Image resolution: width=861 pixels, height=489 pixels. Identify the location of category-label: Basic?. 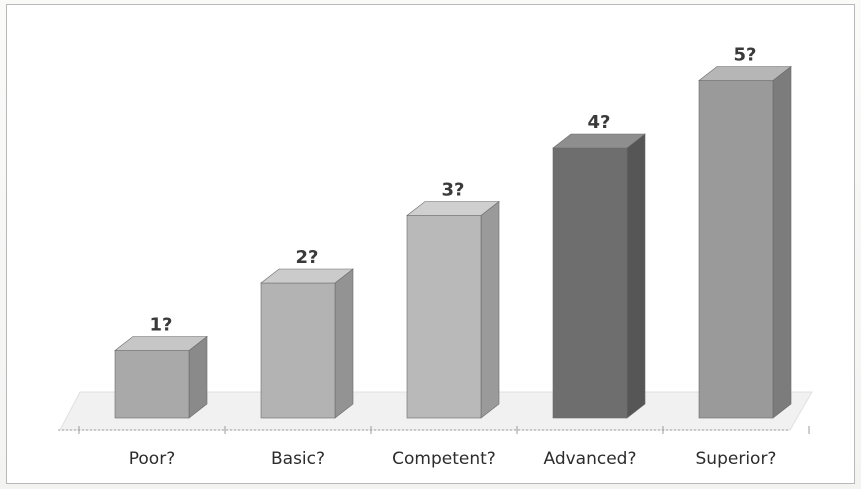
(298, 459).